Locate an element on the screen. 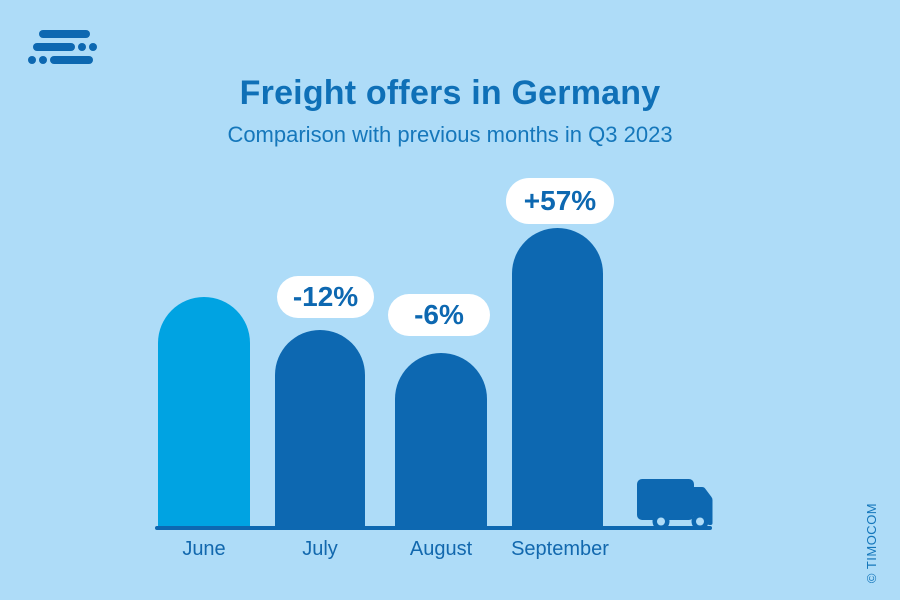  change-bubble-july: -12% is located at coordinates (325, 297).